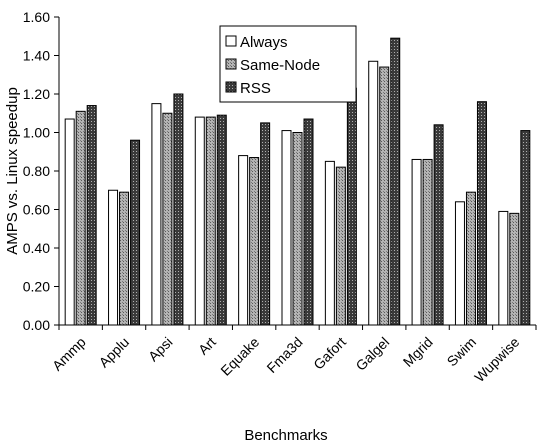 The image size is (542, 443). Describe the element at coordinates (114, 352) in the screenshot. I see `x-tick-label-applu: Applu` at that location.